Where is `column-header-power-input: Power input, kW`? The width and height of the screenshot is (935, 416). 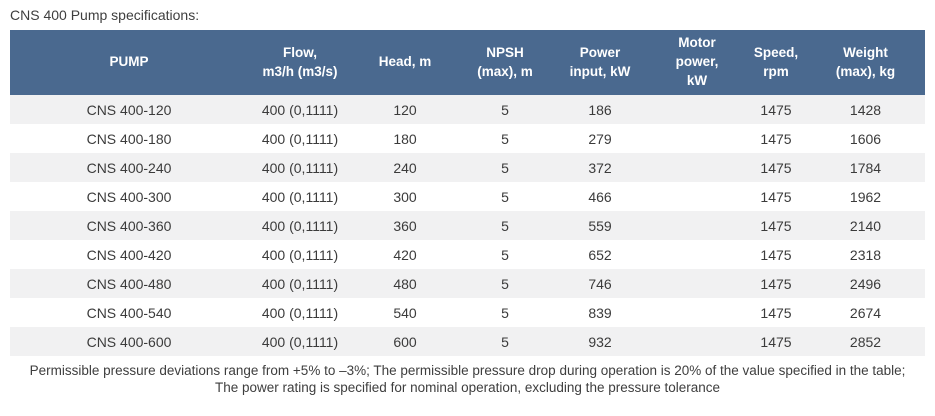 column-header-power-input: Power input, kW is located at coordinates (600, 62).